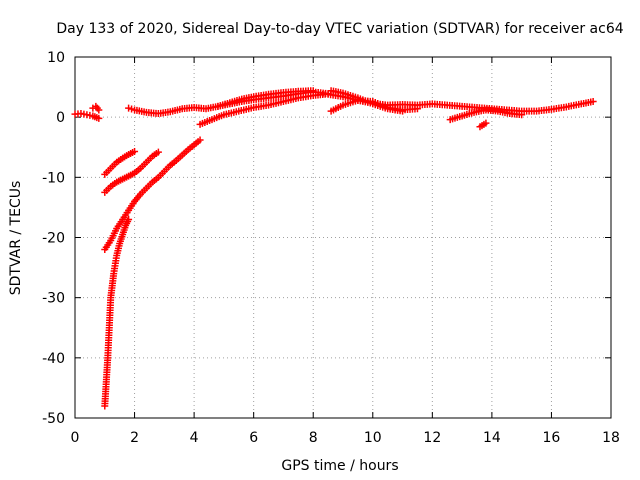  Describe the element at coordinates (53, 239) in the screenshot. I see `y-tick-label: -20` at that location.